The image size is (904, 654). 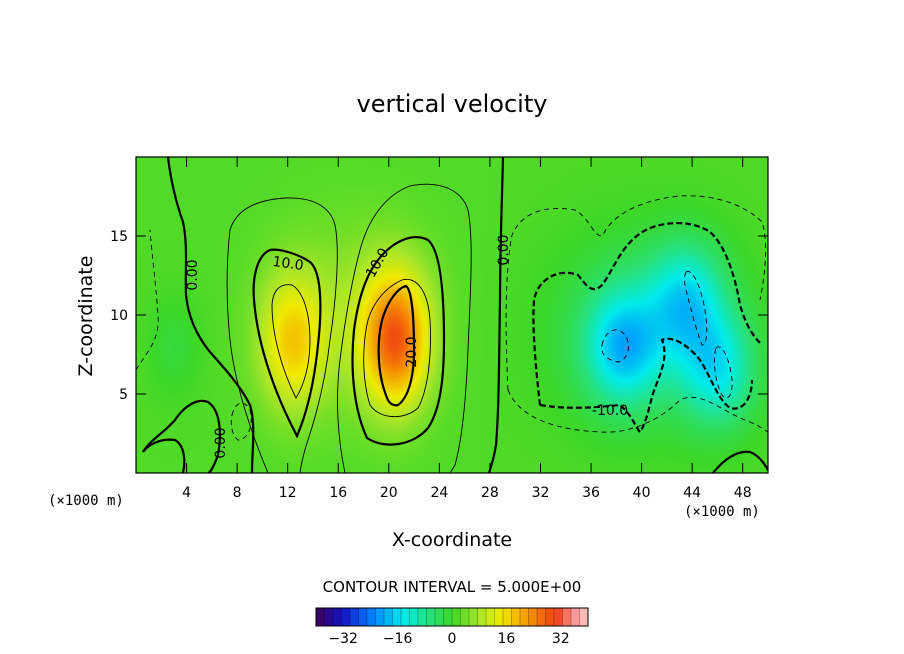 What do you see at coordinates (288, 493) in the screenshot?
I see `x-tick-label: 12` at bounding box center [288, 493].